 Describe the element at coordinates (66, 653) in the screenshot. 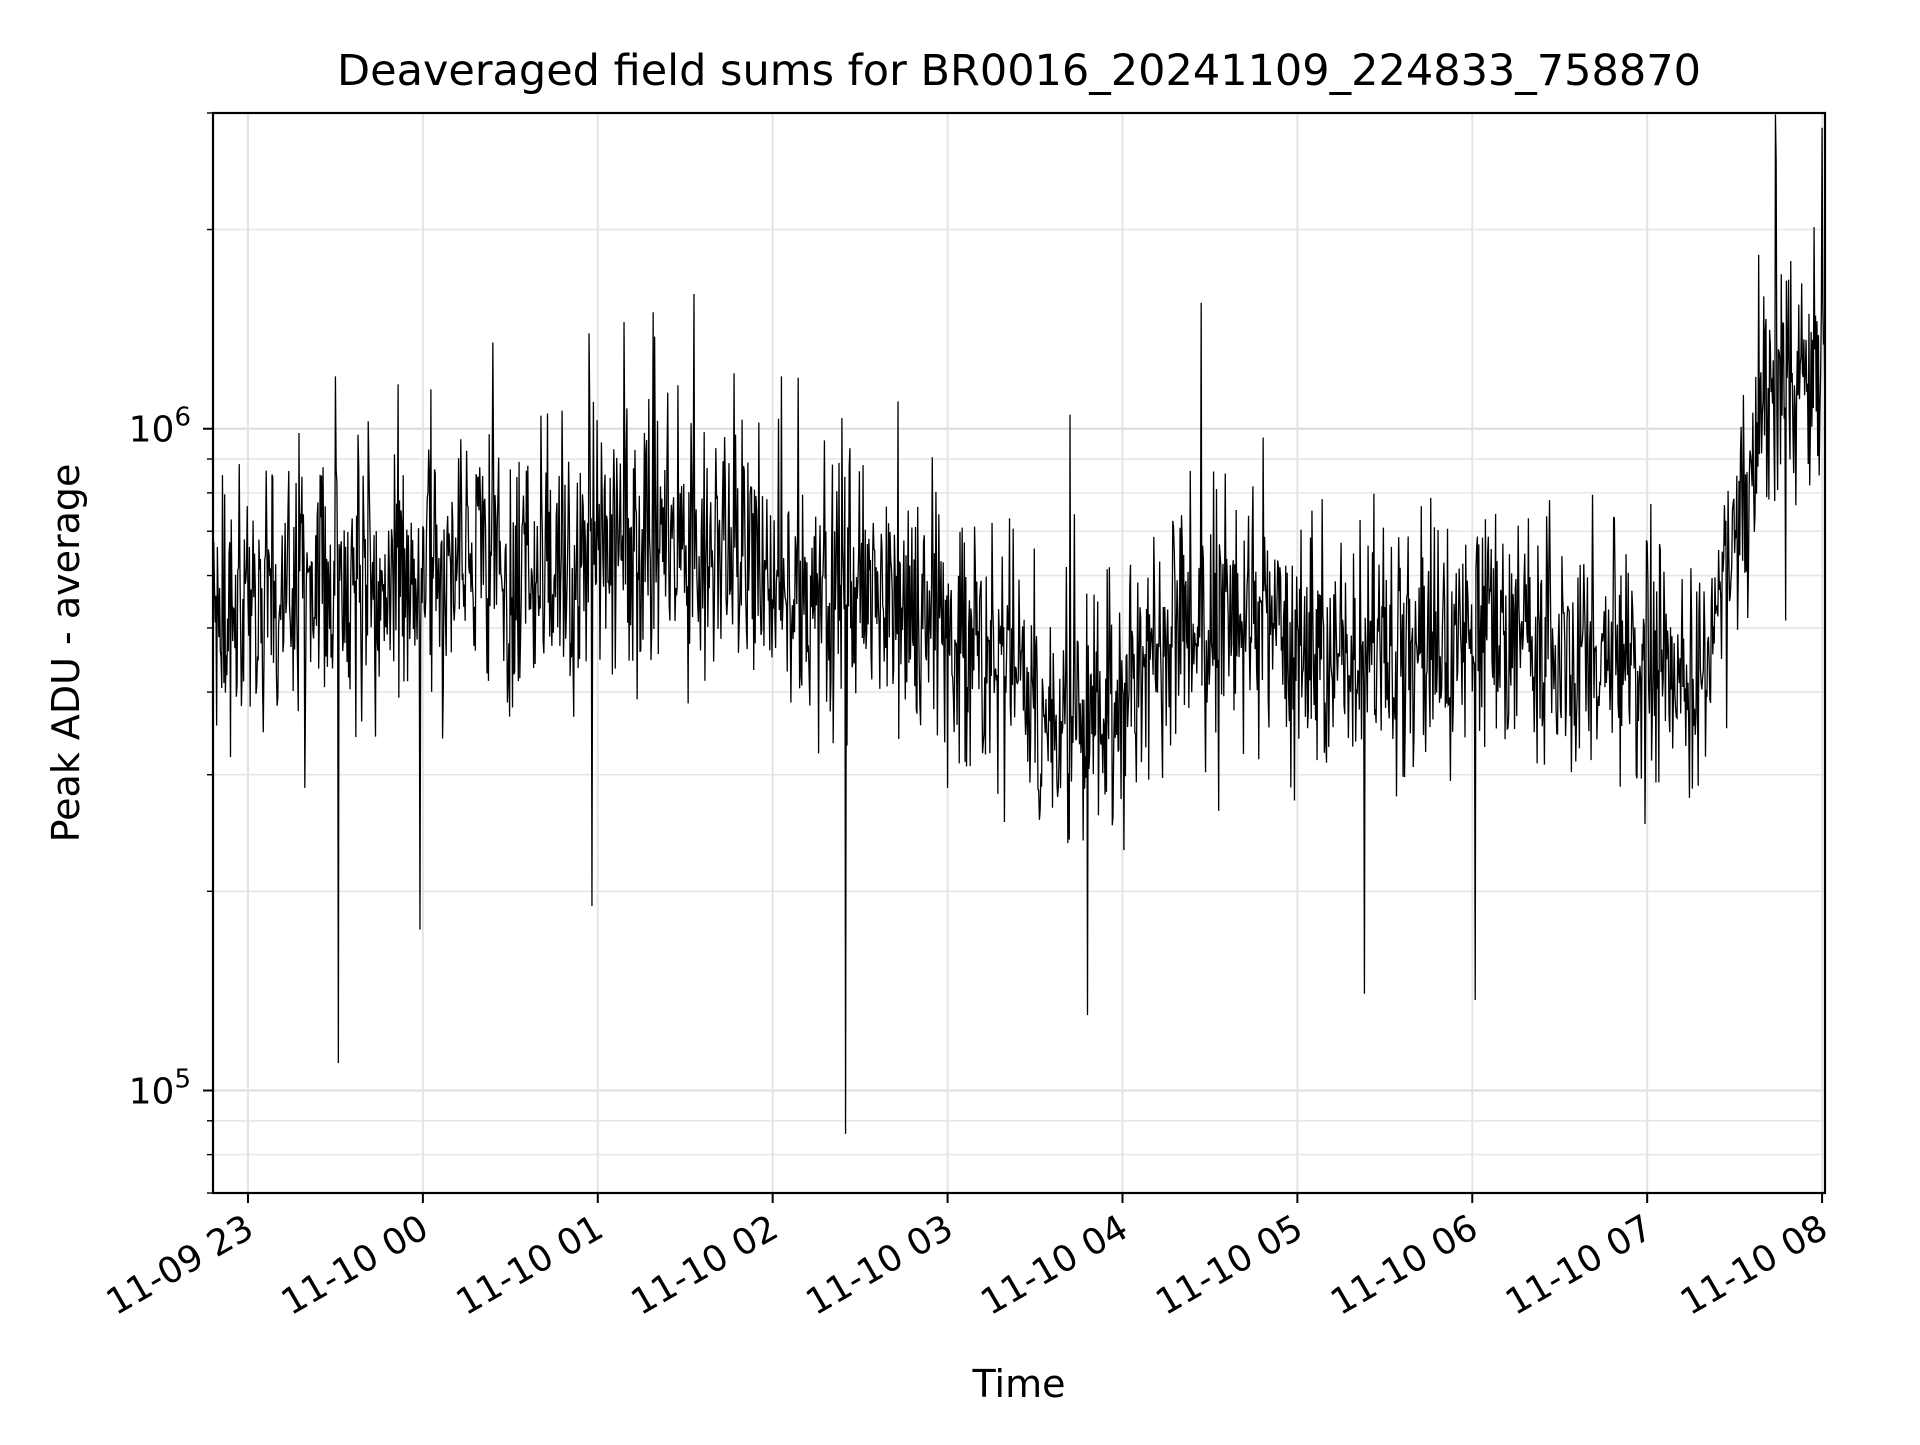

I see `y-axis-label: Peak ADU - average` at that location.